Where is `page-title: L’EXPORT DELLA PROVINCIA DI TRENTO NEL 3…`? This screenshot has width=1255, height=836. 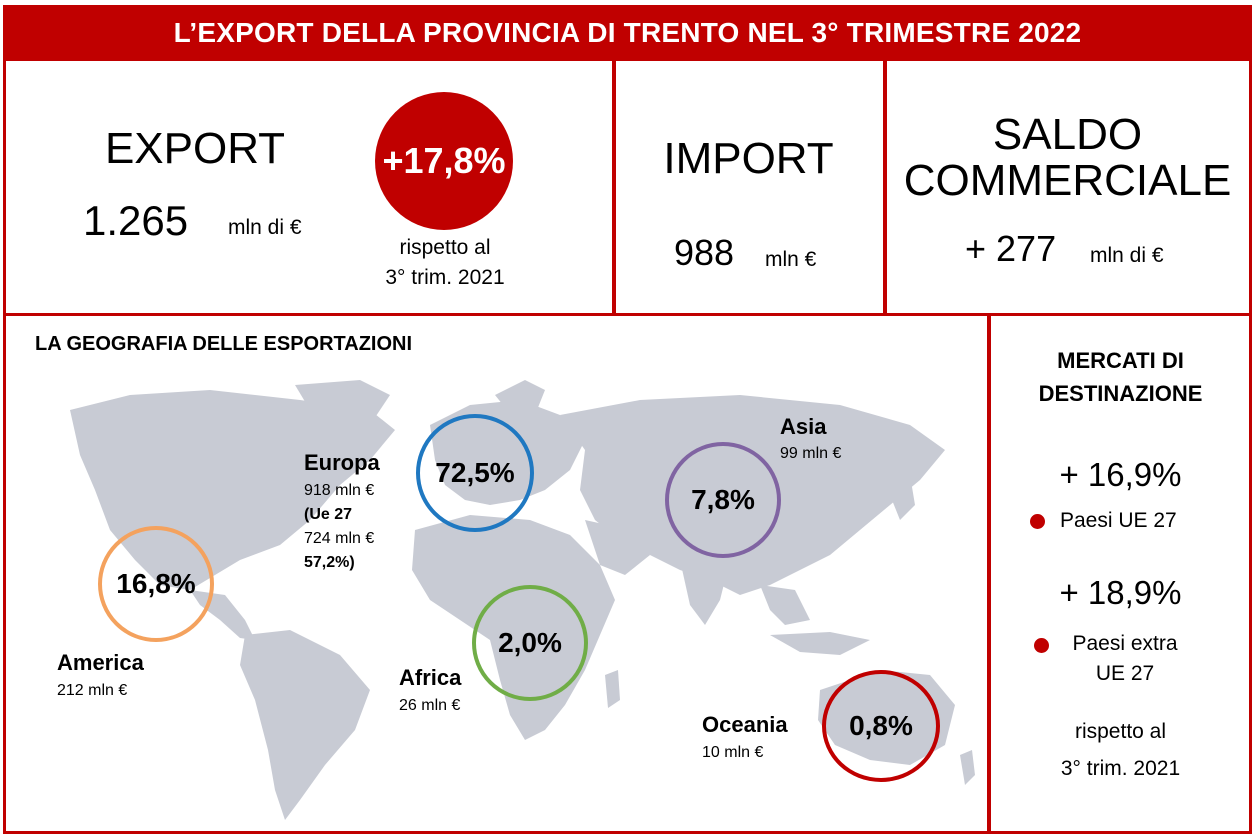
page-title: L’EXPORT DELLA PROVINCIA DI TRENTO NEL 3… is located at coordinates (627, 33).